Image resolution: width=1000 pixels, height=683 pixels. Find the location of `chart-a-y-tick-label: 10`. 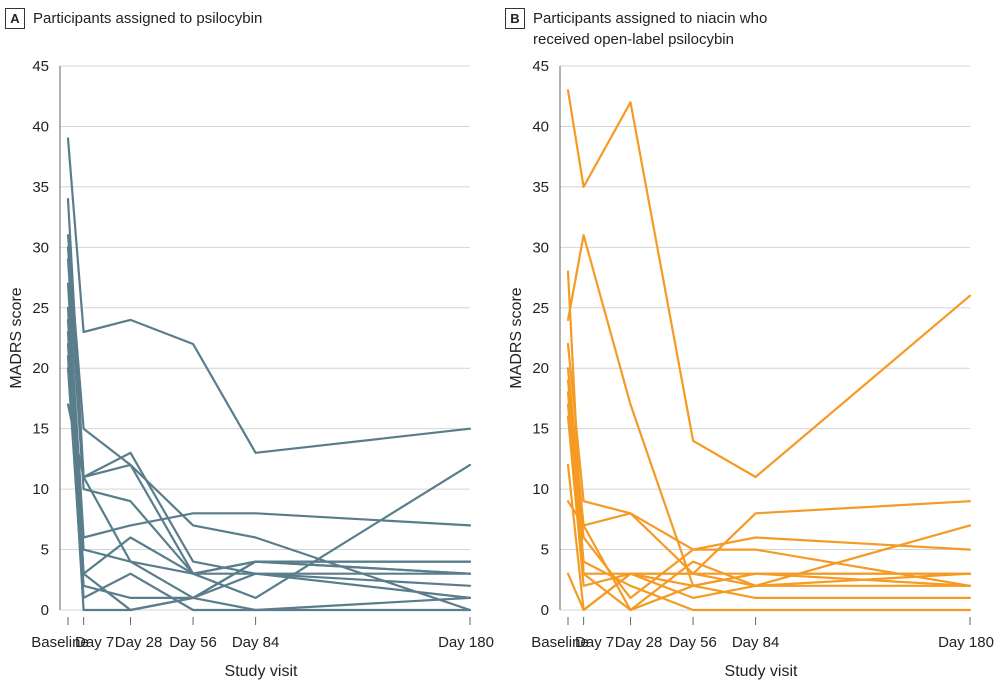

chart-a-y-tick-label: 10 is located at coordinates (40, 489).